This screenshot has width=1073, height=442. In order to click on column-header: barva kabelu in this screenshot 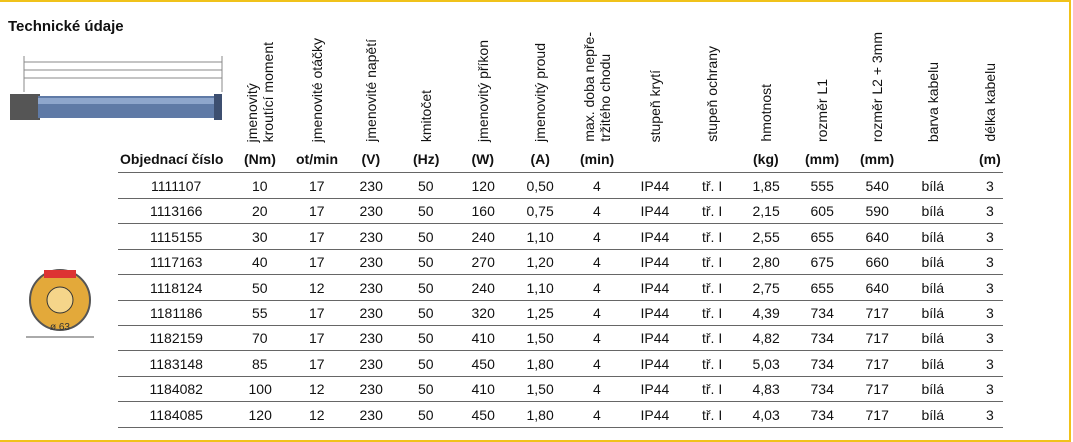, I will do `click(933, 102)`.